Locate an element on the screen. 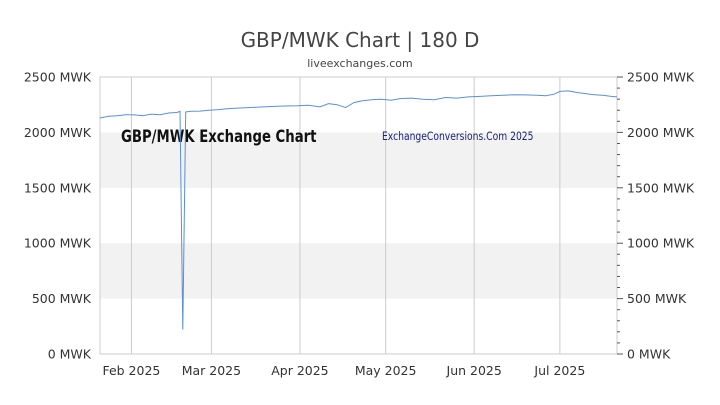 Image resolution: width=720 pixels, height=405 pixels. y-tick-label-right: 1500 MWK is located at coordinates (661, 187).